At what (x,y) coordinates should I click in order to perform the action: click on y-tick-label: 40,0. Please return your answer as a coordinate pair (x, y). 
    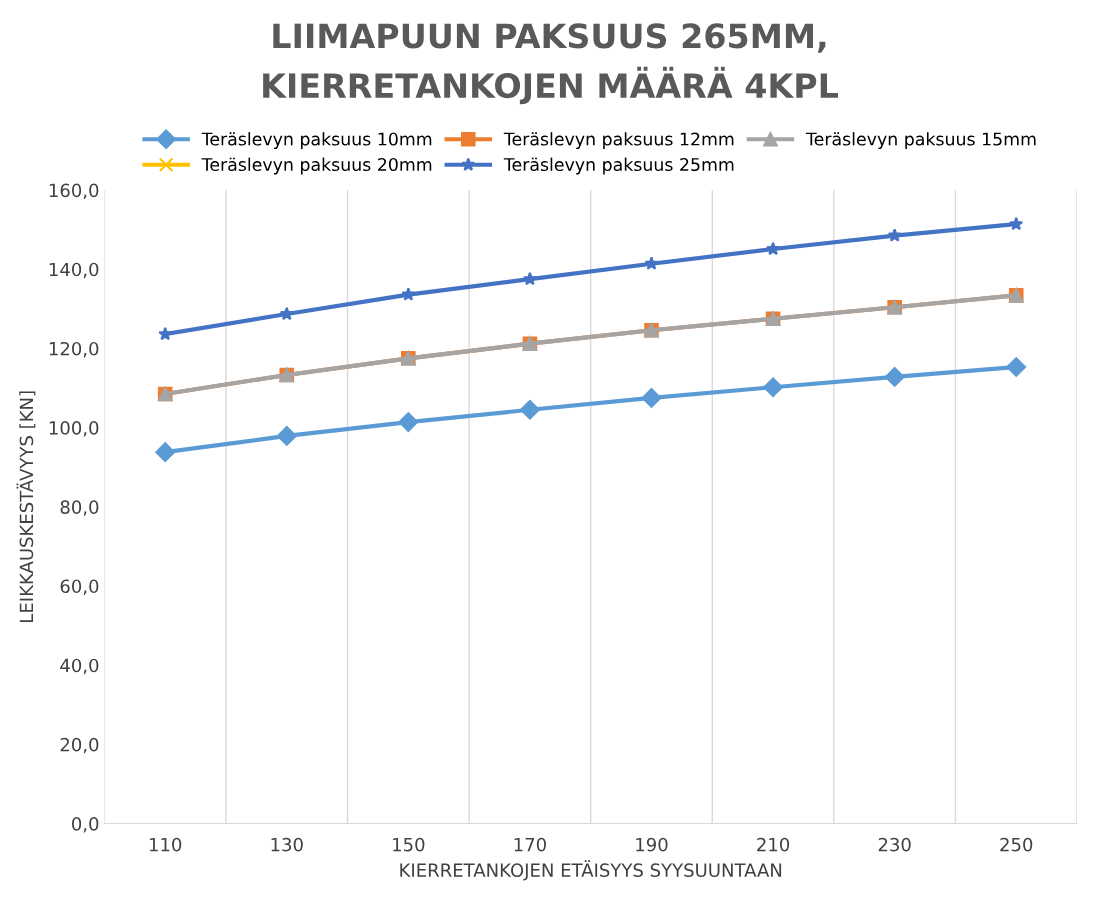
    Looking at the image, I should click on (79, 666).